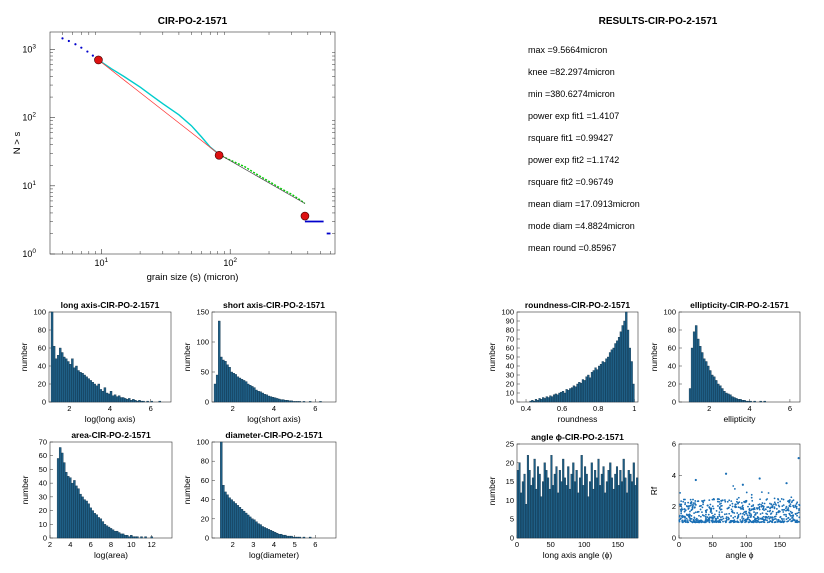  I want to click on h7-x-axis-label: long axis angle (ϕ), so click(578, 555).